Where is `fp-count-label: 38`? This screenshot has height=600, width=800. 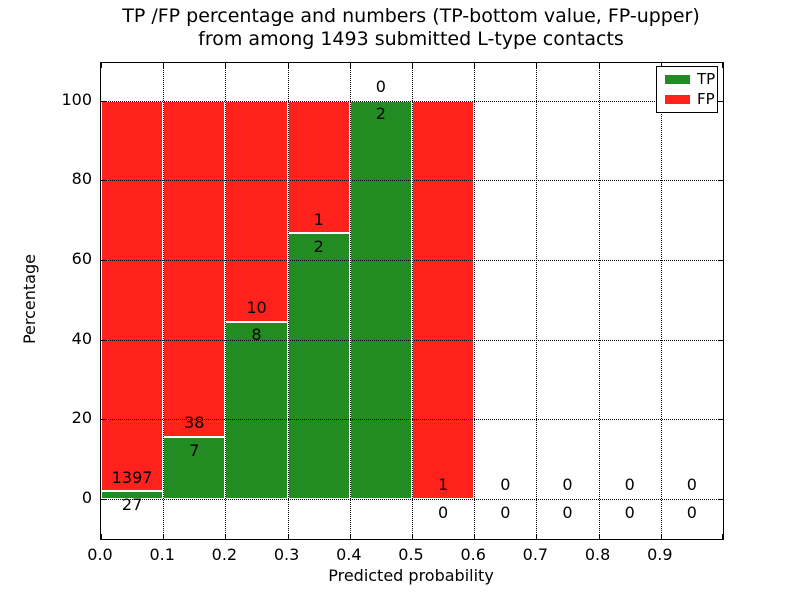 fp-count-label: 38 is located at coordinates (194, 423).